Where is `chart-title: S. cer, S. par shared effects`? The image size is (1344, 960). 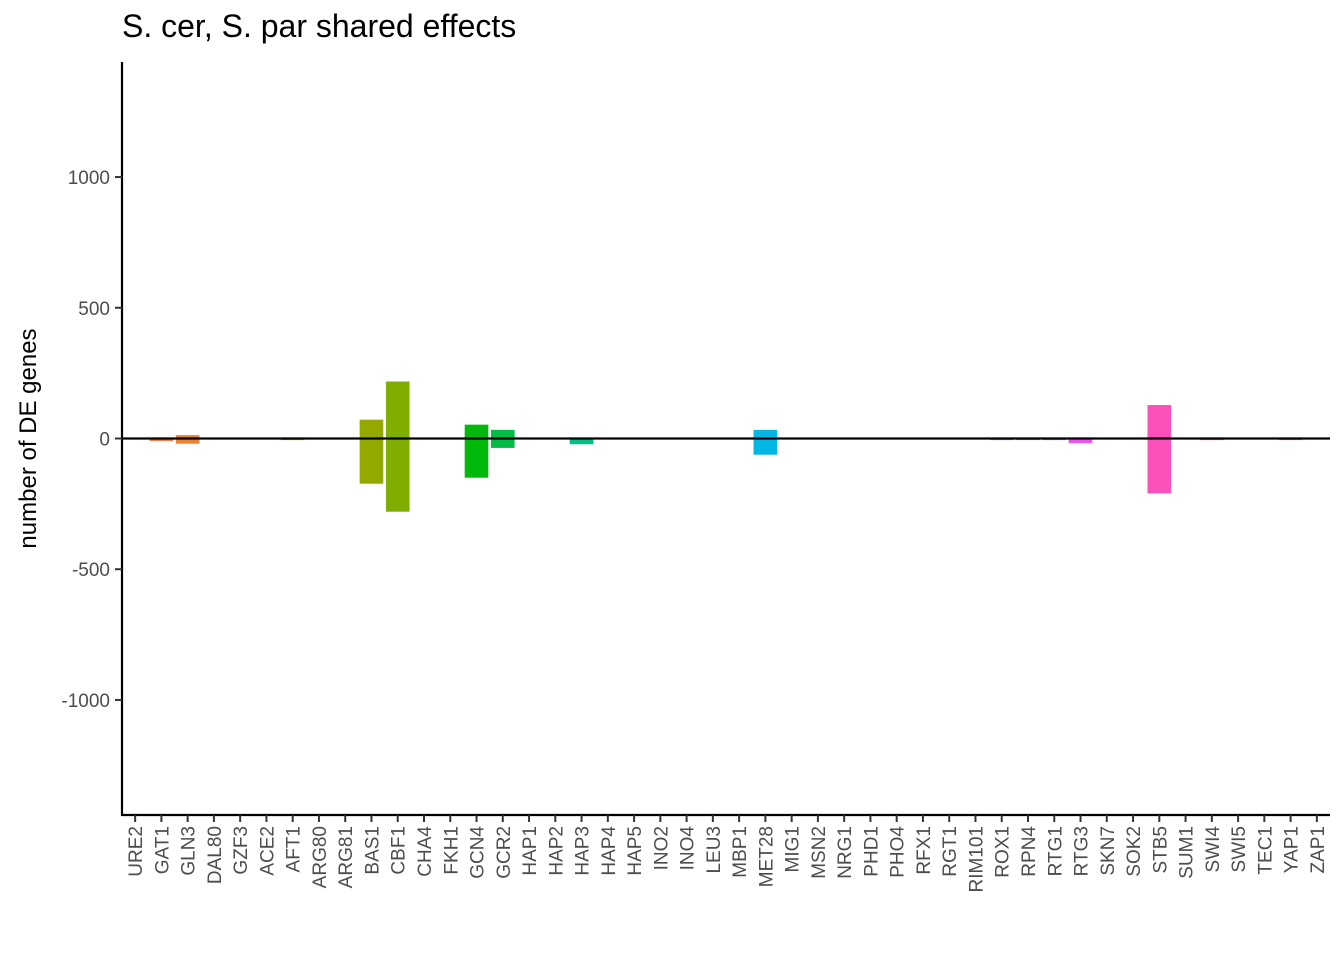 chart-title: S. cer, S. par shared effects is located at coordinates (319, 26).